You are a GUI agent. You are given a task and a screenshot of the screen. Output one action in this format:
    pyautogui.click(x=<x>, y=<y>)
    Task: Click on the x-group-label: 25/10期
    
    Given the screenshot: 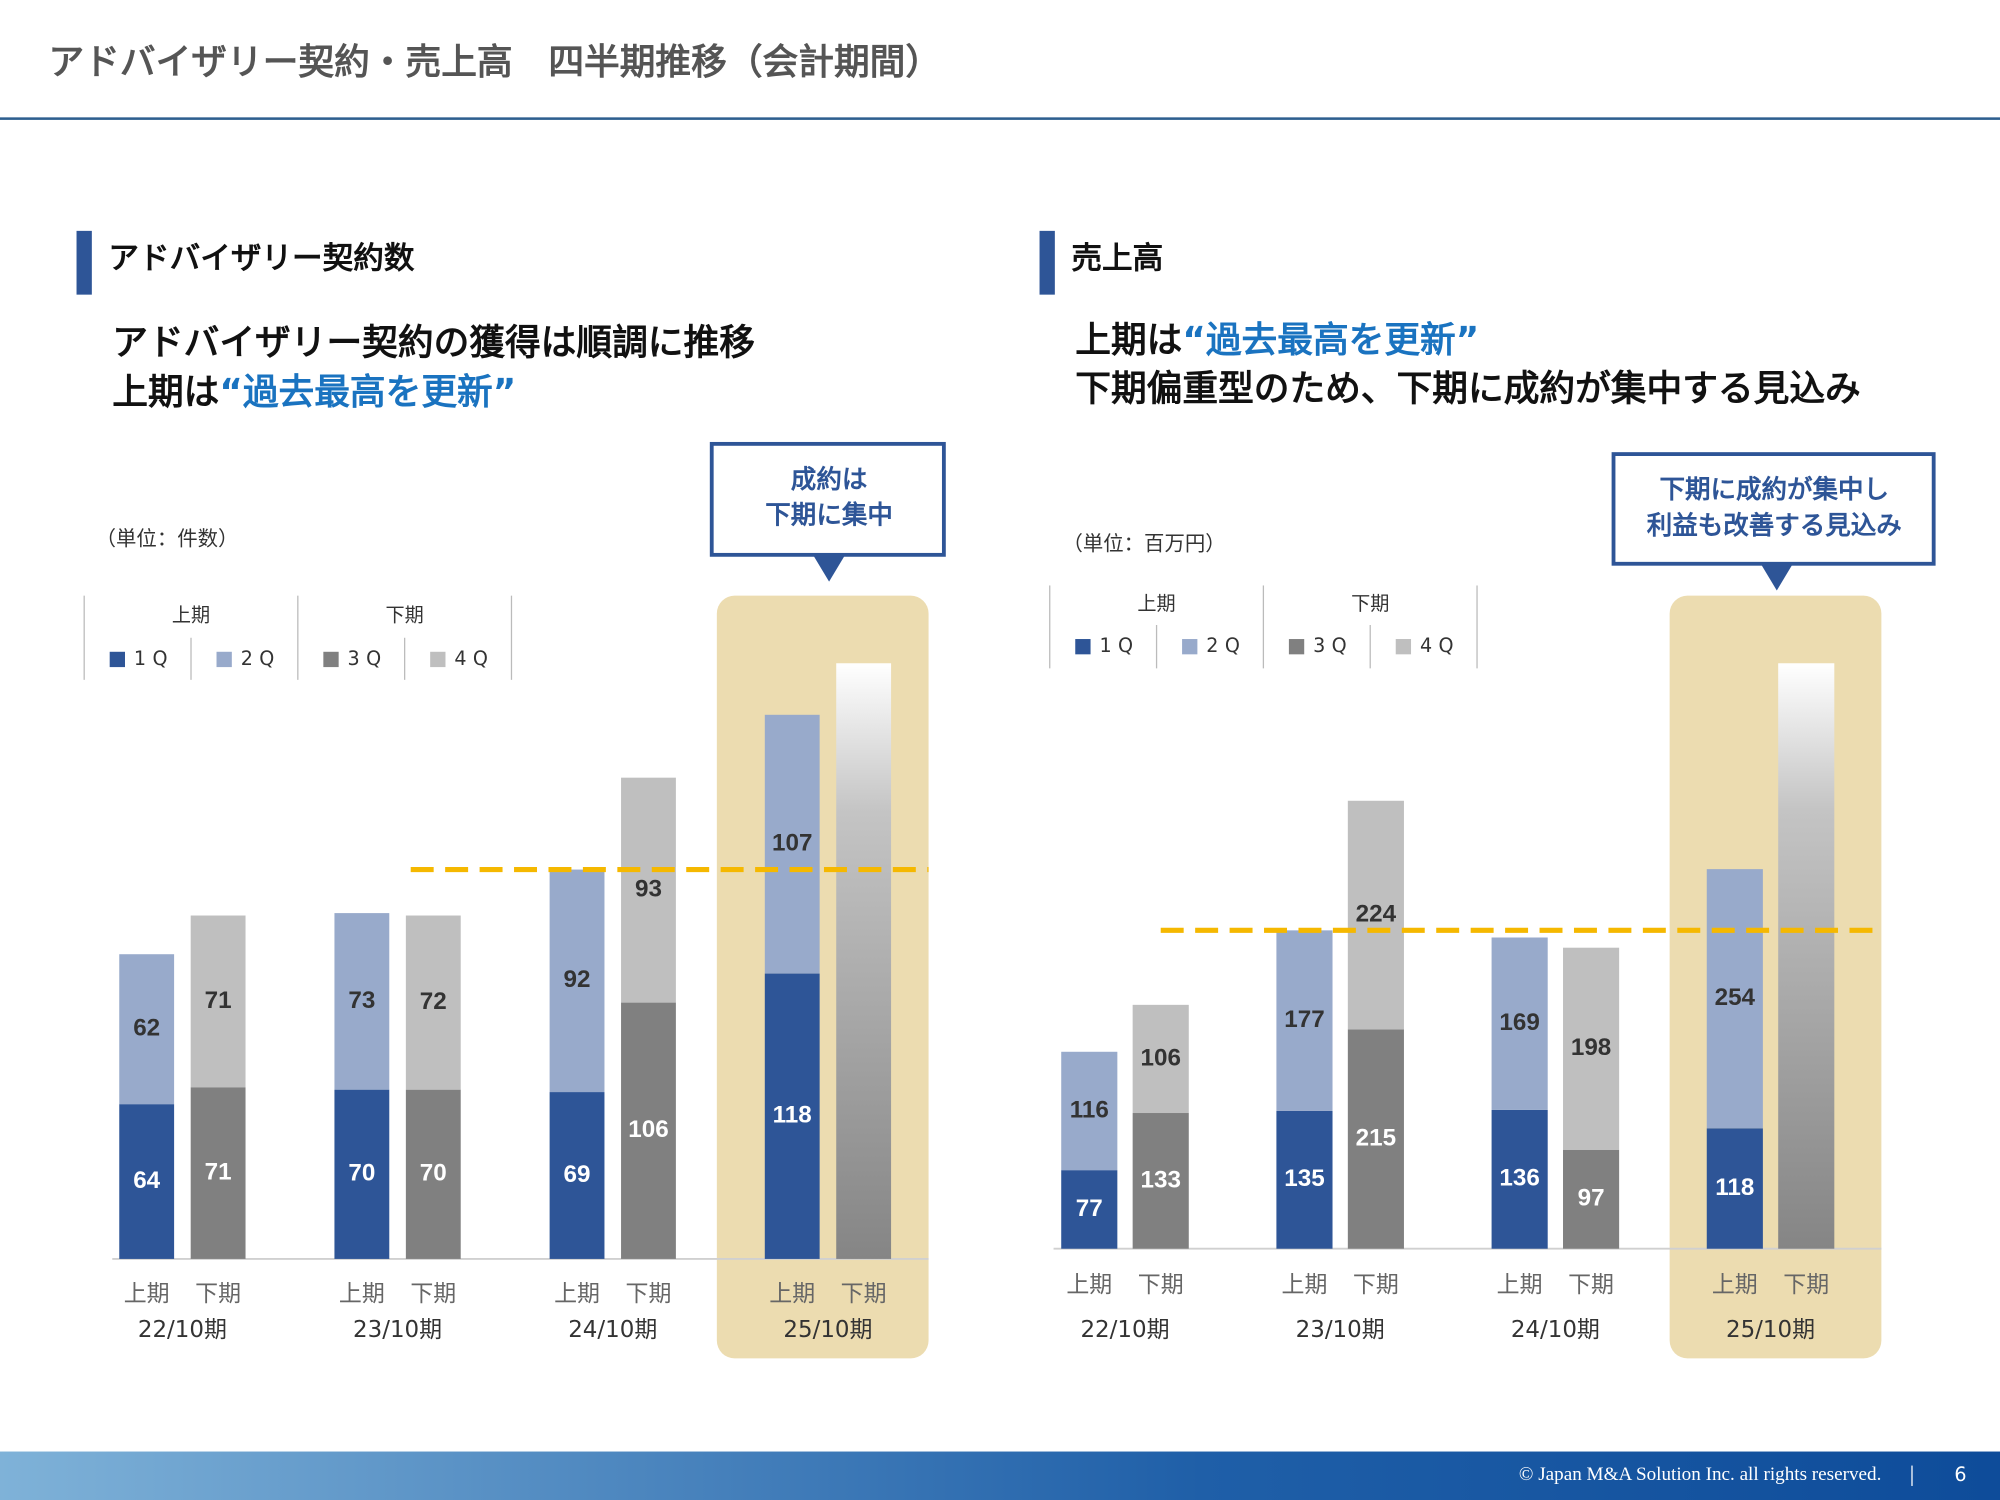 What is the action you would take?
    pyautogui.click(x=827, y=1330)
    